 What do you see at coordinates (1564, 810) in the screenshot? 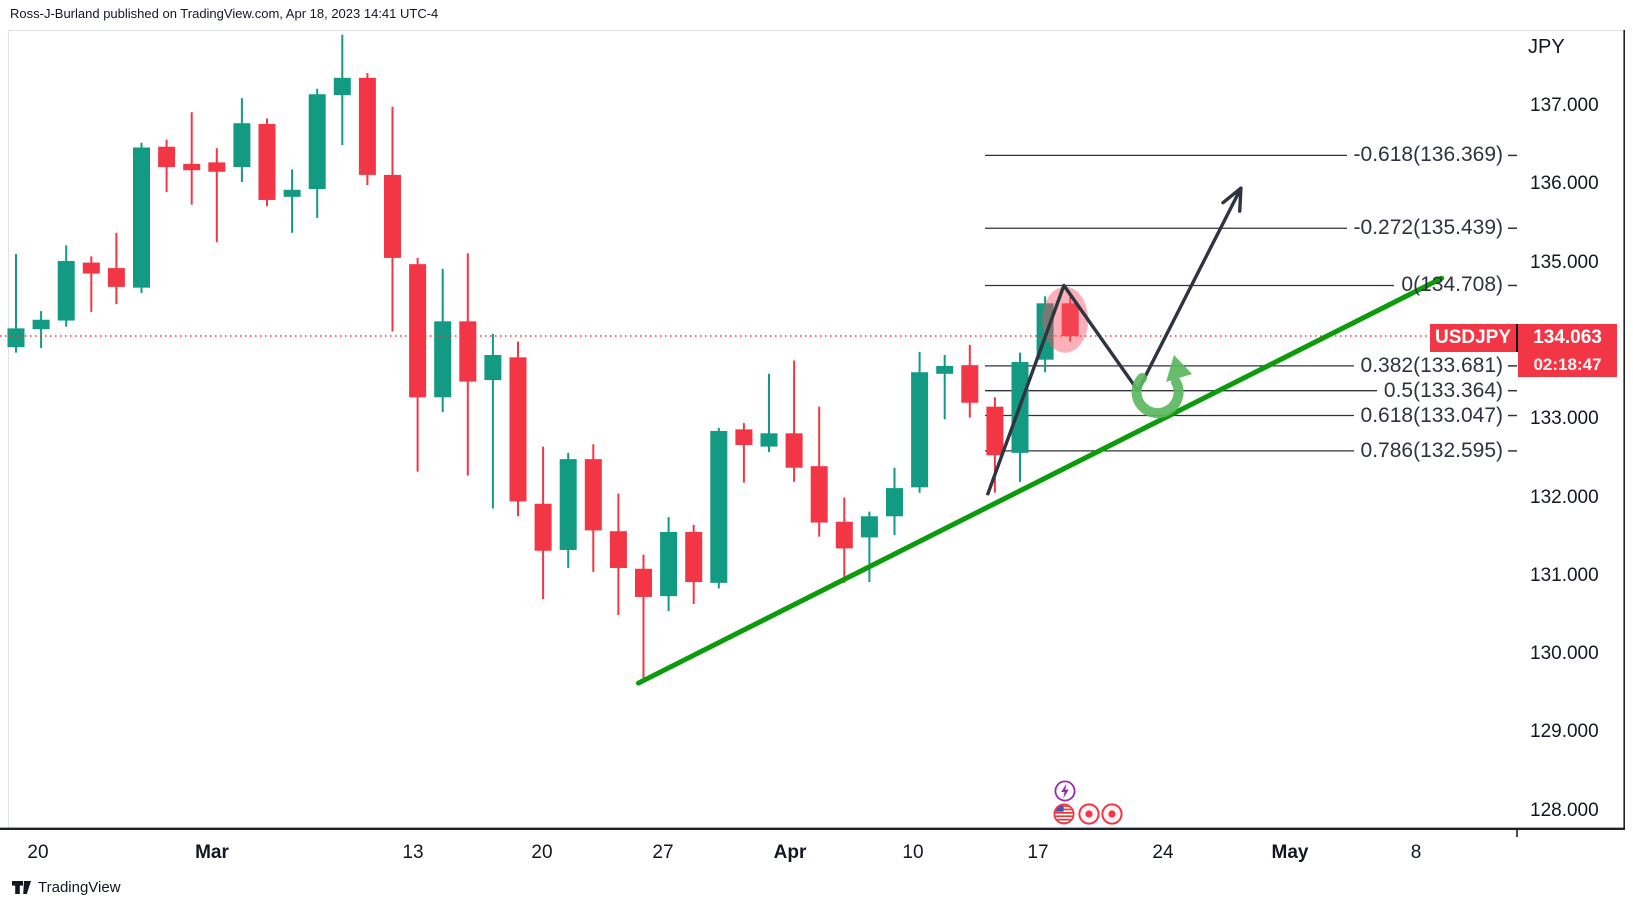
I see `price-axis-tick: 128.000` at bounding box center [1564, 810].